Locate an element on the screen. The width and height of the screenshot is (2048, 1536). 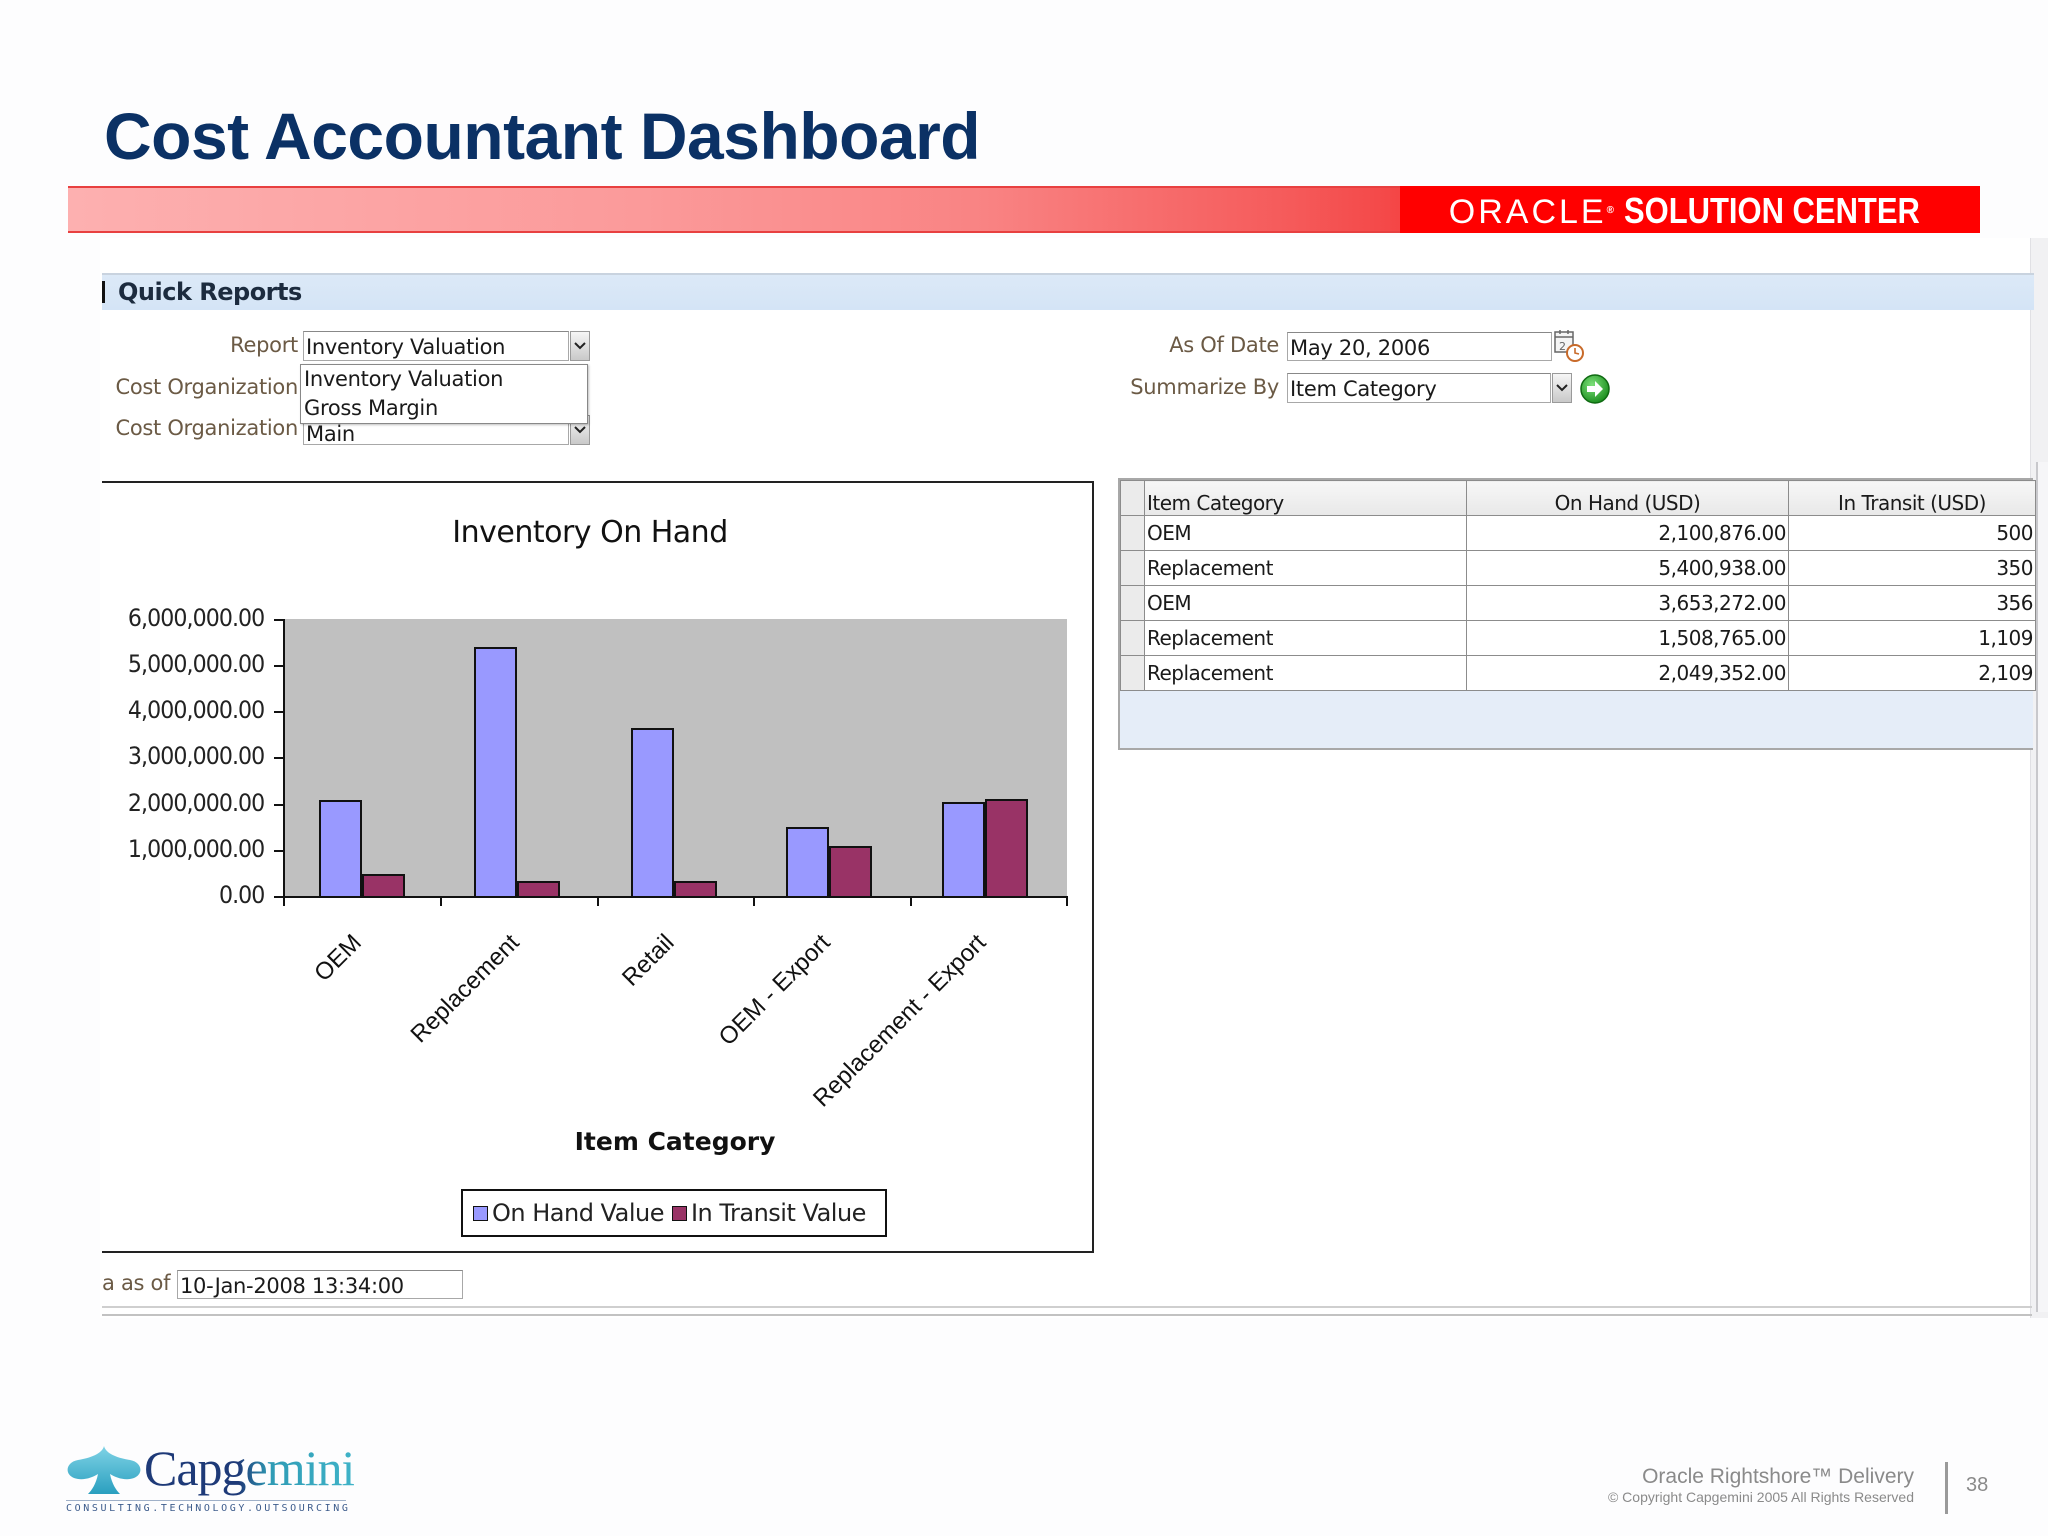
go-arrow-icon is located at coordinates (1595, 389).